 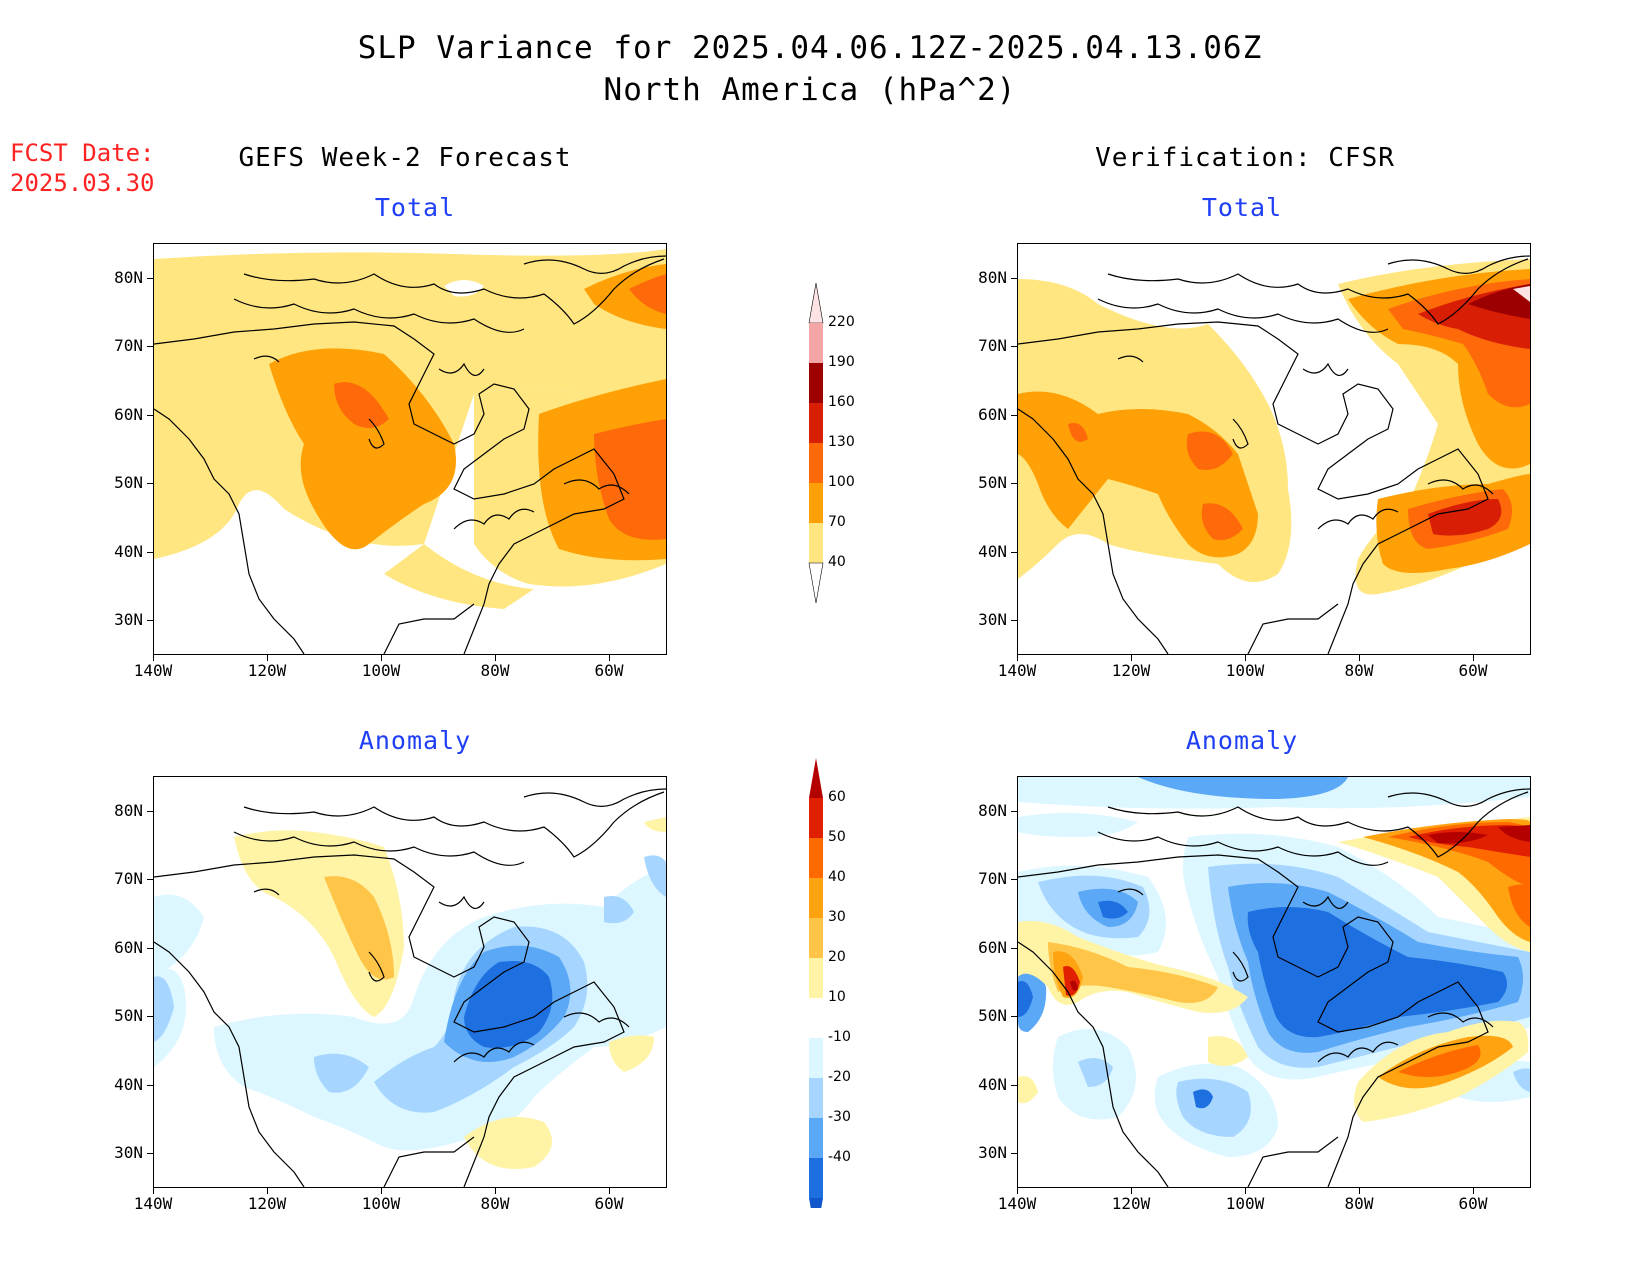 What do you see at coordinates (415, 207) in the screenshot?
I see `top-left-panel-title: Total` at bounding box center [415, 207].